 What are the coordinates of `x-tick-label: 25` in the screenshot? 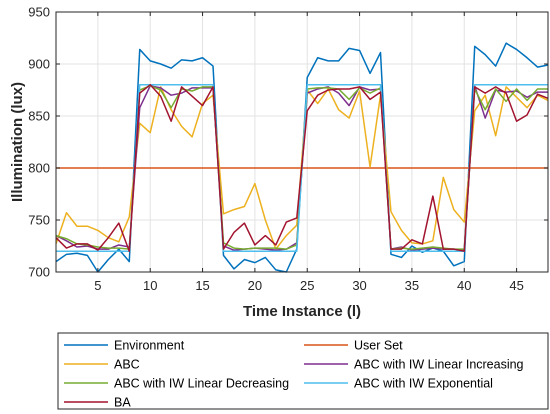 It's located at (307, 285).